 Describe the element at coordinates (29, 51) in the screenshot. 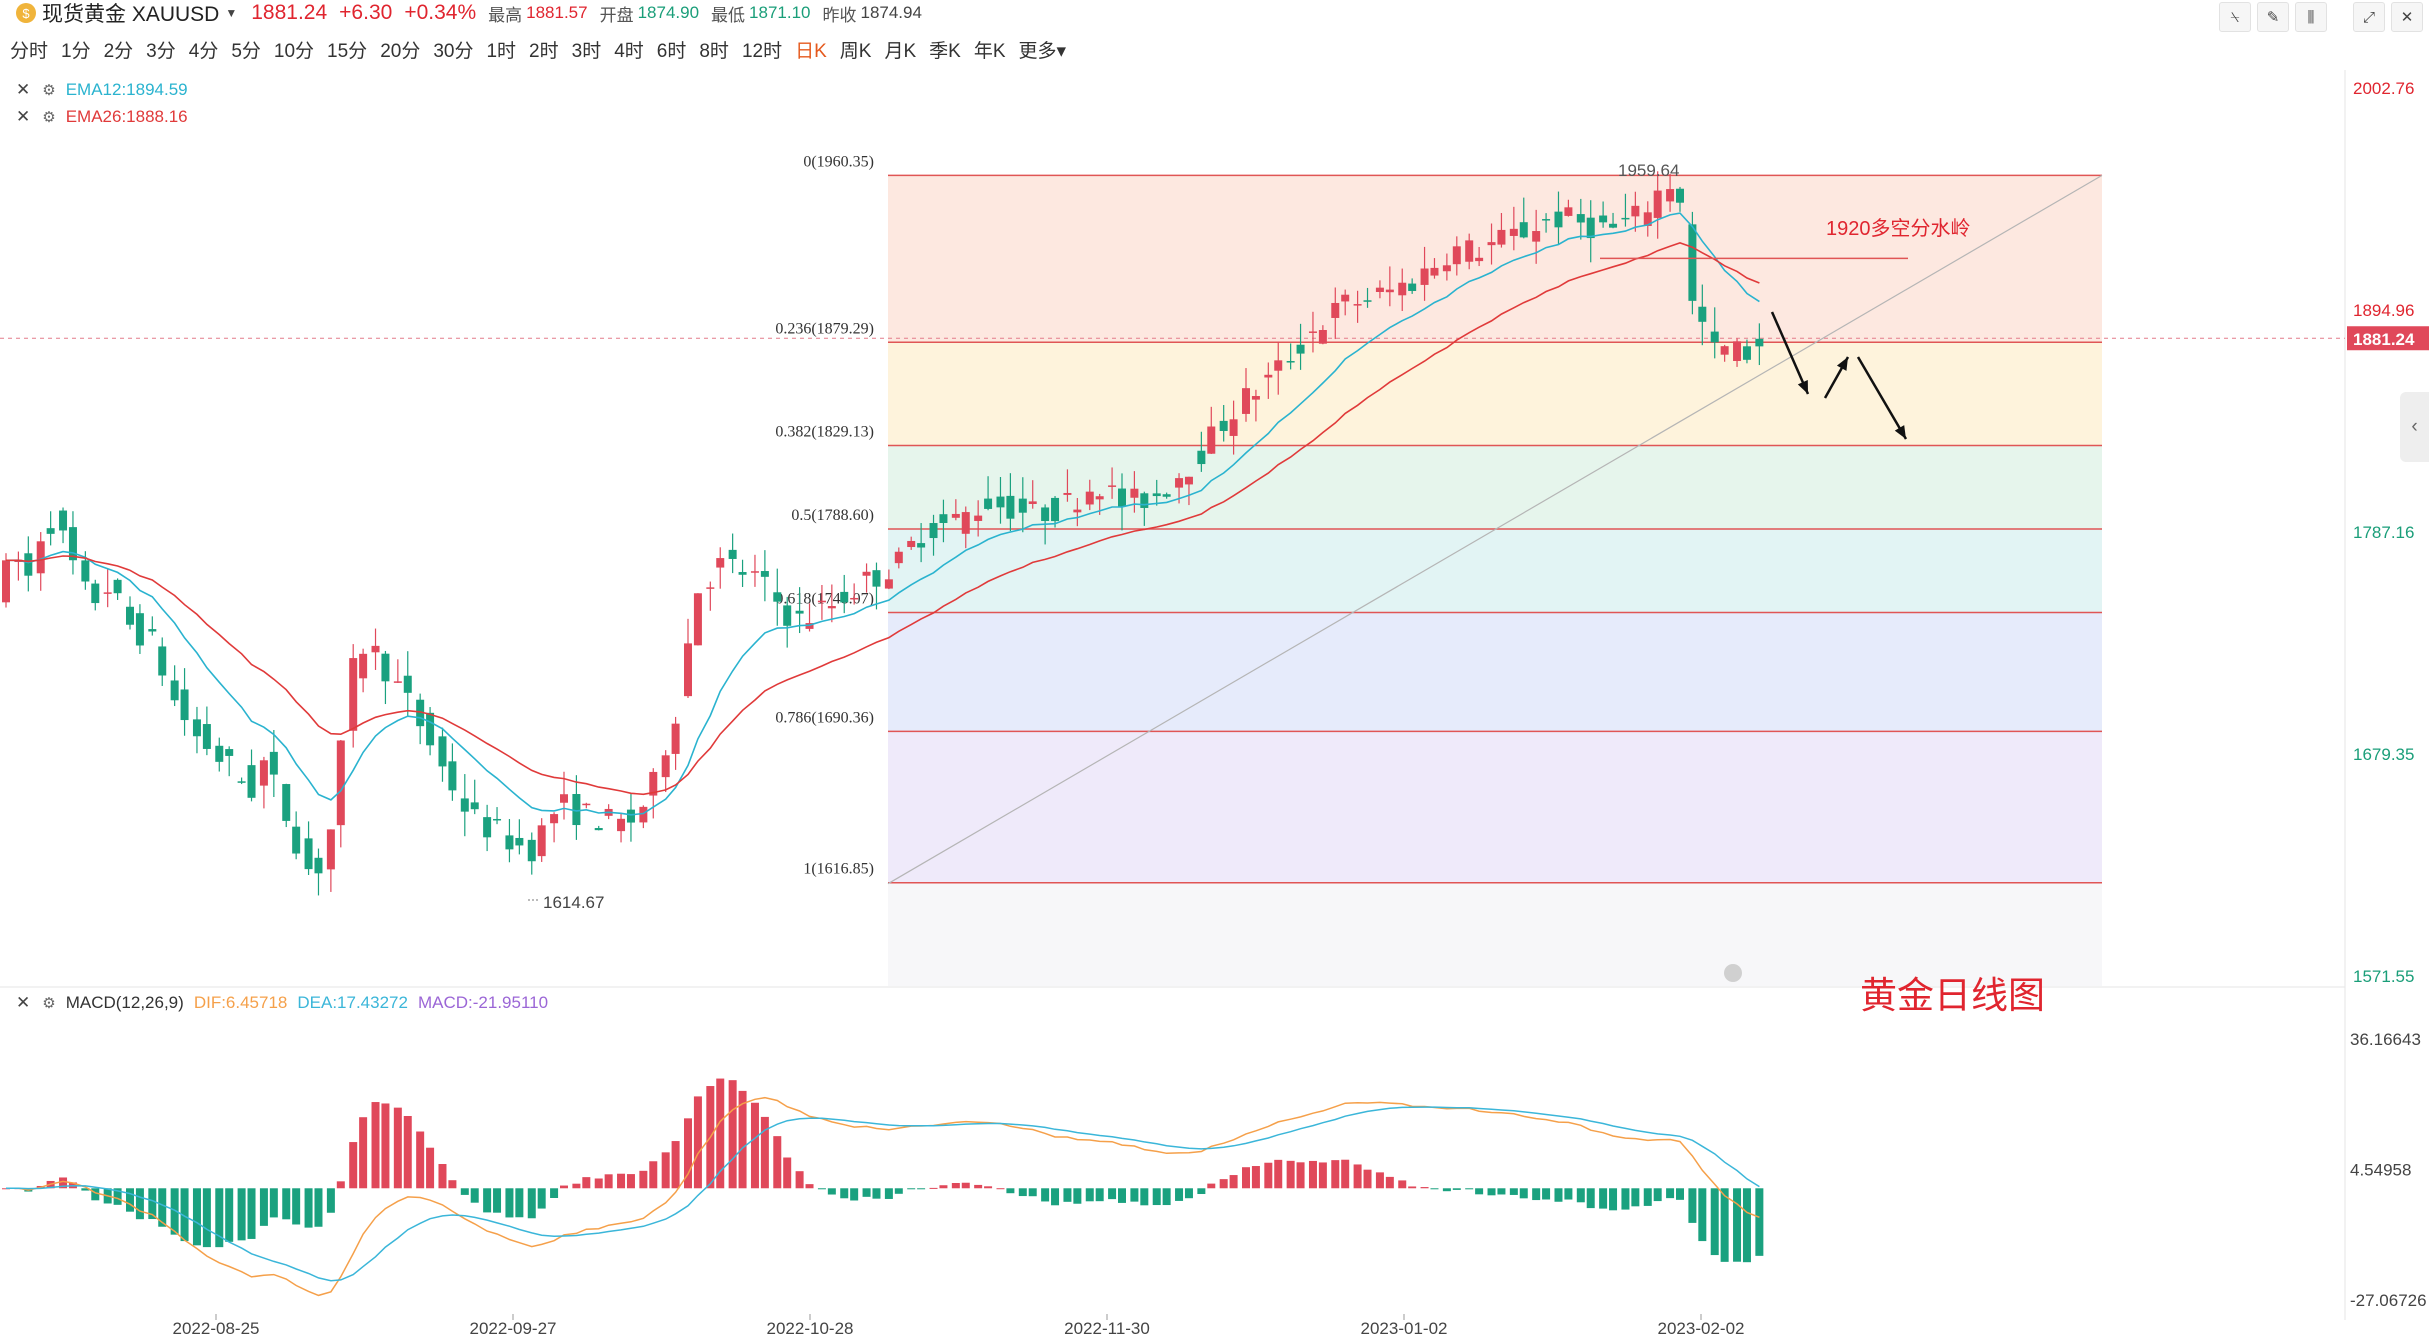

I see `period-0: 分时` at that location.